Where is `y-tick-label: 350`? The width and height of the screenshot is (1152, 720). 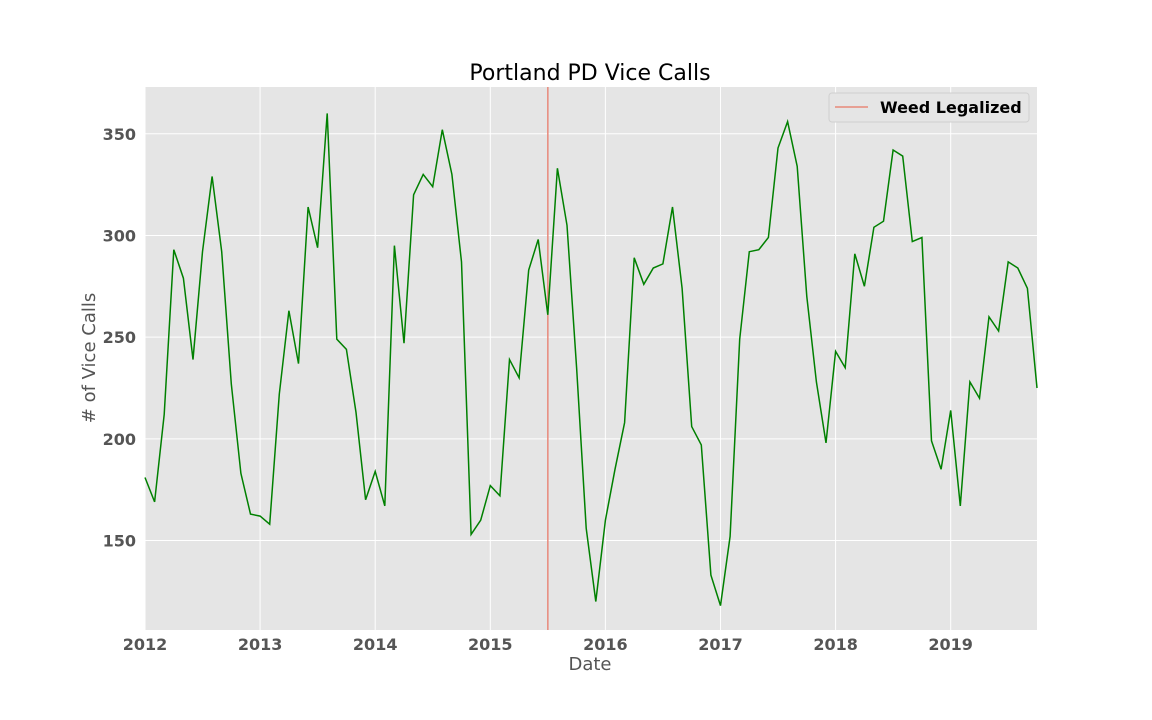 y-tick-label: 350 is located at coordinates (119, 134).